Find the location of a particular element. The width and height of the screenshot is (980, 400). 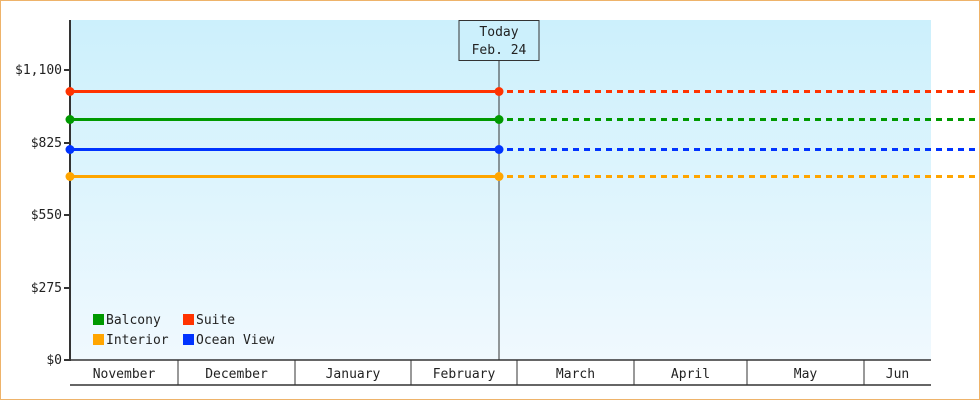

legend-label: Ocean View is located at coordinates (235, 340).